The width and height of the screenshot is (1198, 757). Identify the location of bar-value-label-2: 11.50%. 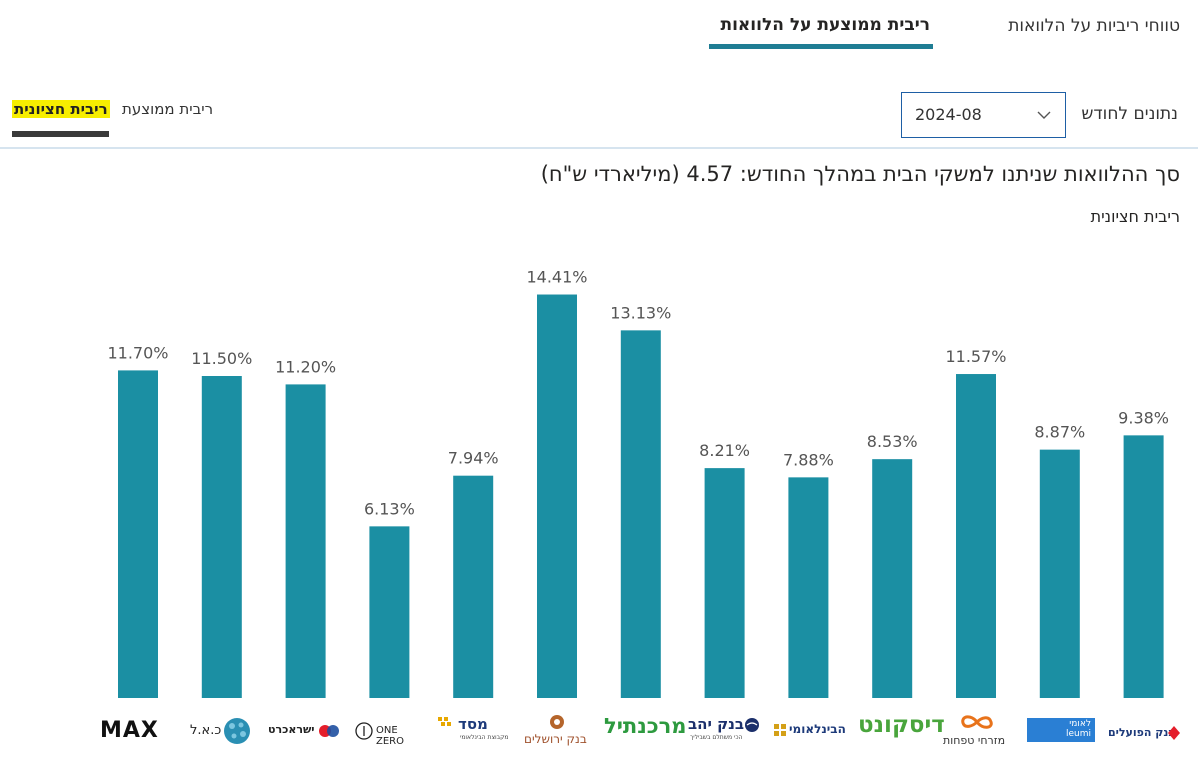
(221, 358).